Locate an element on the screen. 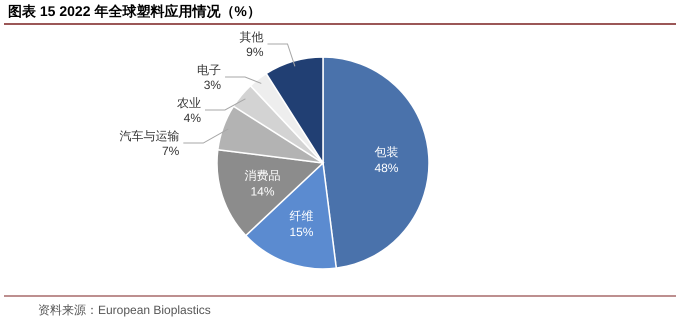 Image resolution: width=680 pixels, height=324 pixels. data-label: 9% is located at coordinates (255, 52).